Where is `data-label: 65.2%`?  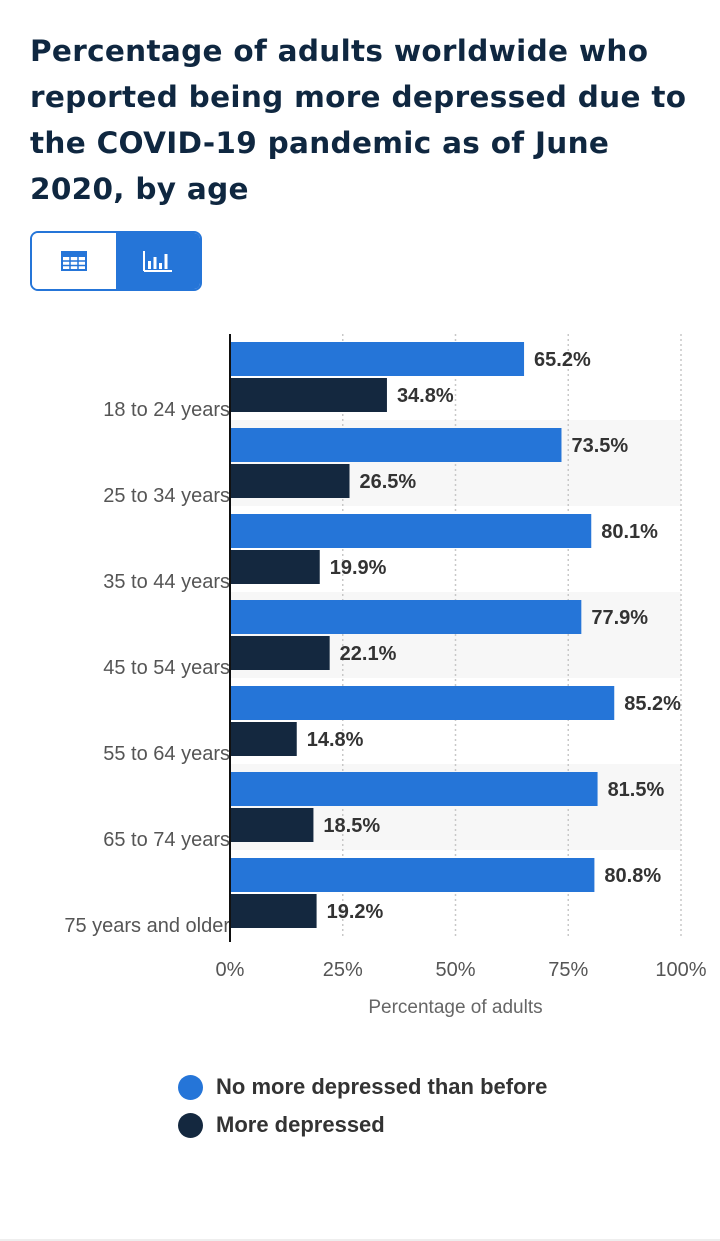 data-label: 65.2% is located at coordinates (562, 360).